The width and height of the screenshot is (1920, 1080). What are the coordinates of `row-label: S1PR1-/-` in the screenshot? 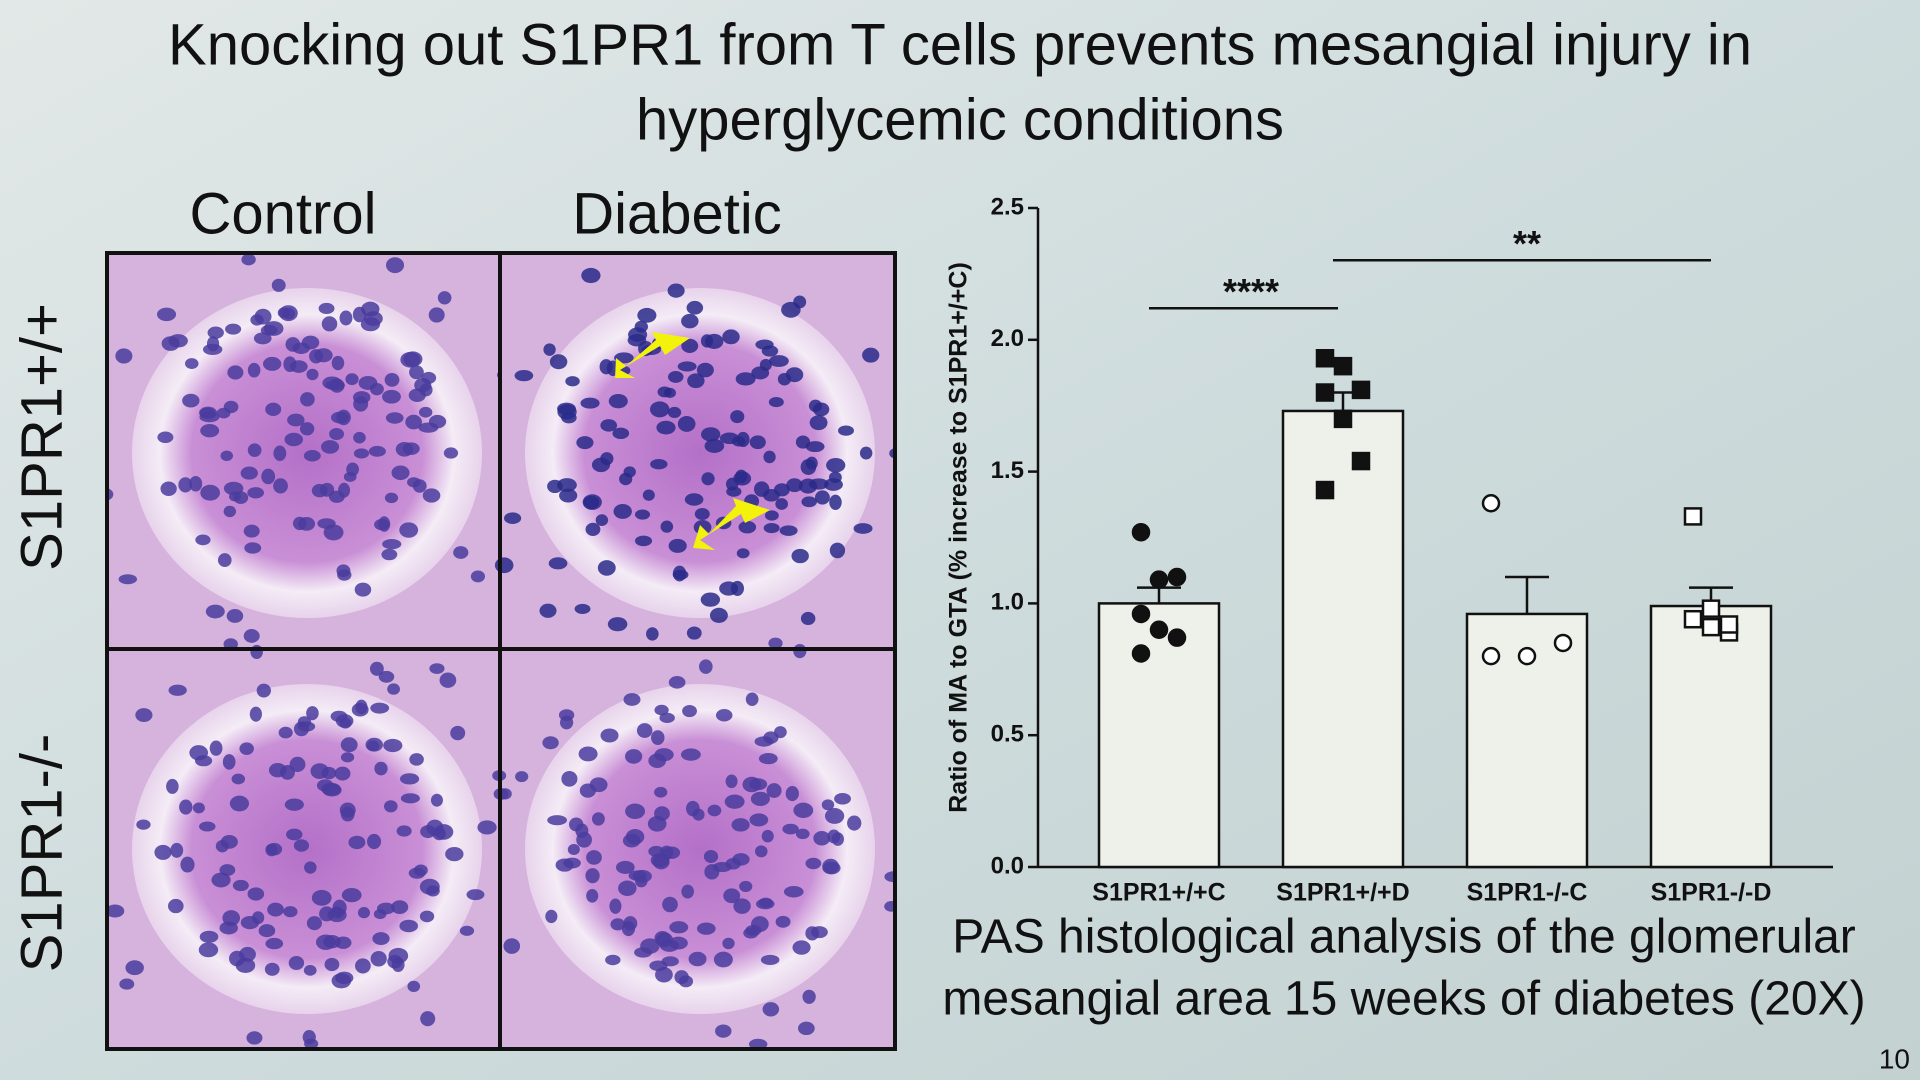 It's located at (41, 853).